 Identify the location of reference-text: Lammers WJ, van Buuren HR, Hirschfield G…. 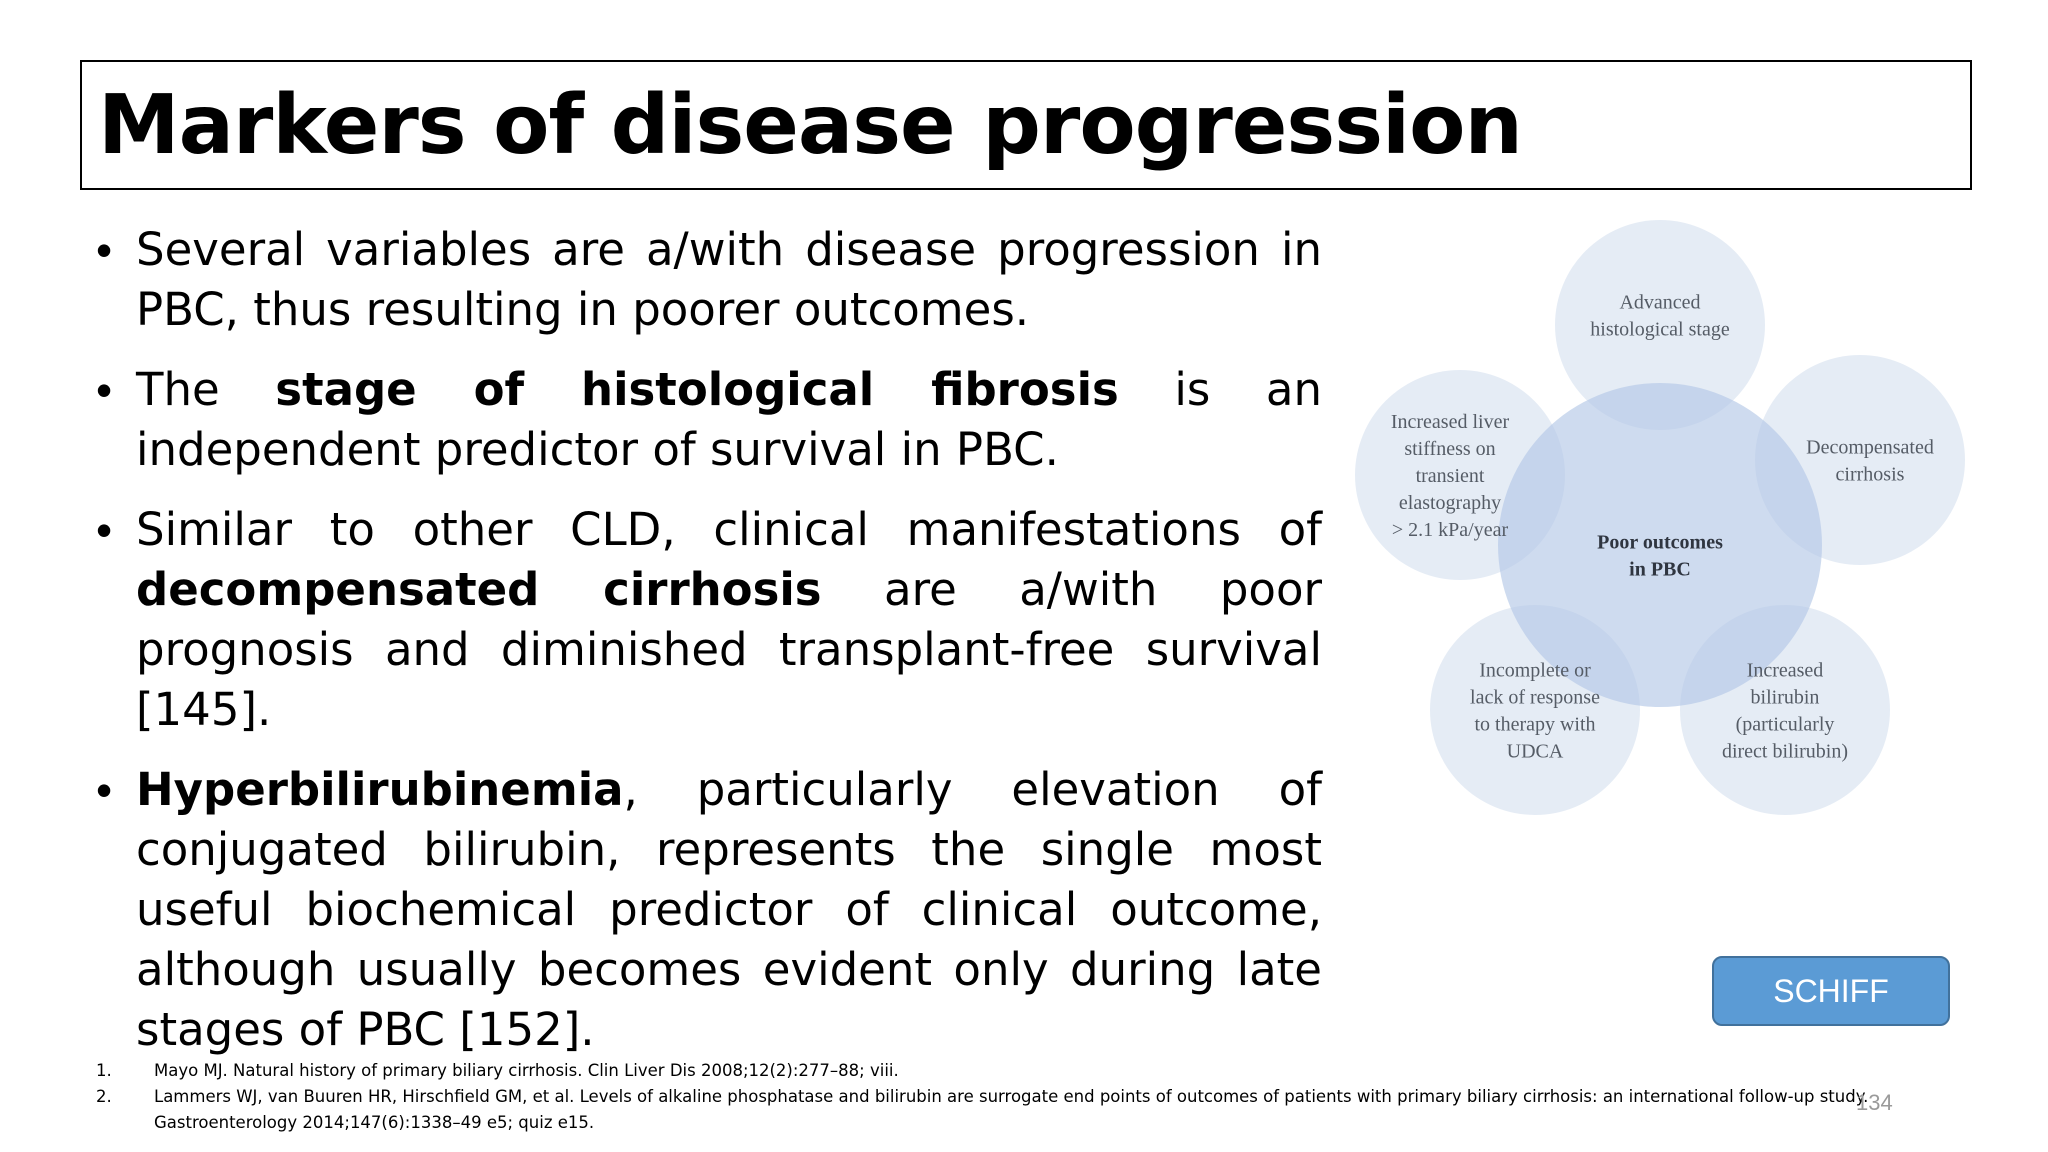
(1011, 1109).